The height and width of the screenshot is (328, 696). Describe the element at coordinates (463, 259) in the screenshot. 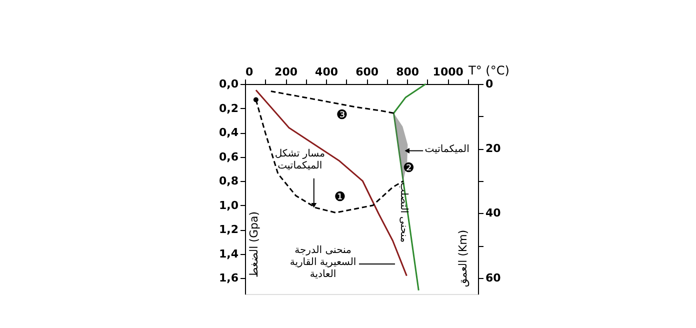

I see `y2-axis-title: العمق (Km)` at that location.